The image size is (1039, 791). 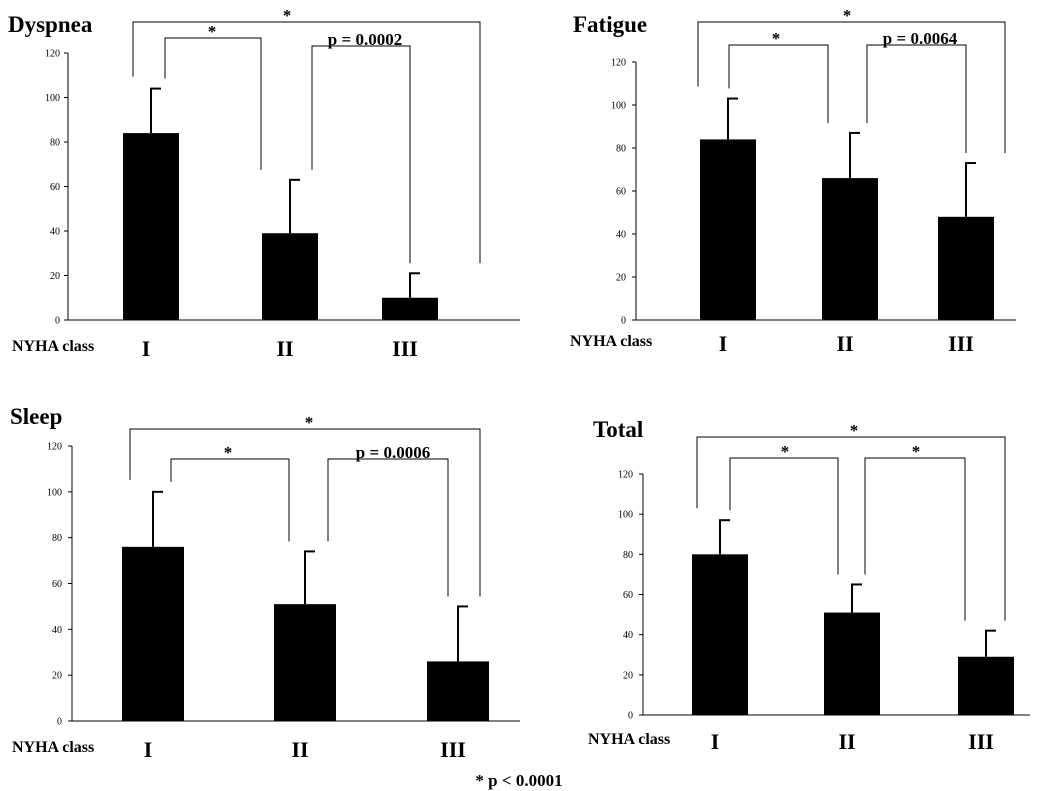 What do you see at coordinates (920, 38) in the screenshot?
I see `annotation-II-III: p = 0.0064` at bounding box center [920, 38].